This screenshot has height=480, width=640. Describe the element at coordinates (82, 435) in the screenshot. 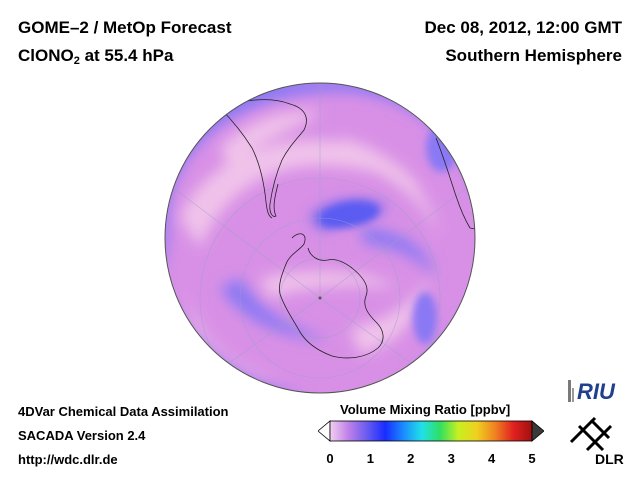

I see `footer-version: SACADA Version 2.4` at that location.